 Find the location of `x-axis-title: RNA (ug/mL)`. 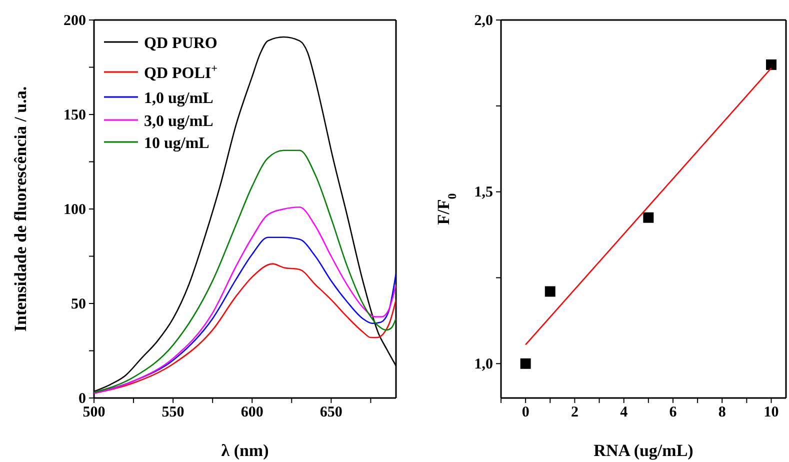

x-axis-title: RNA (ug/mL) is located at coordinates (644, 450).